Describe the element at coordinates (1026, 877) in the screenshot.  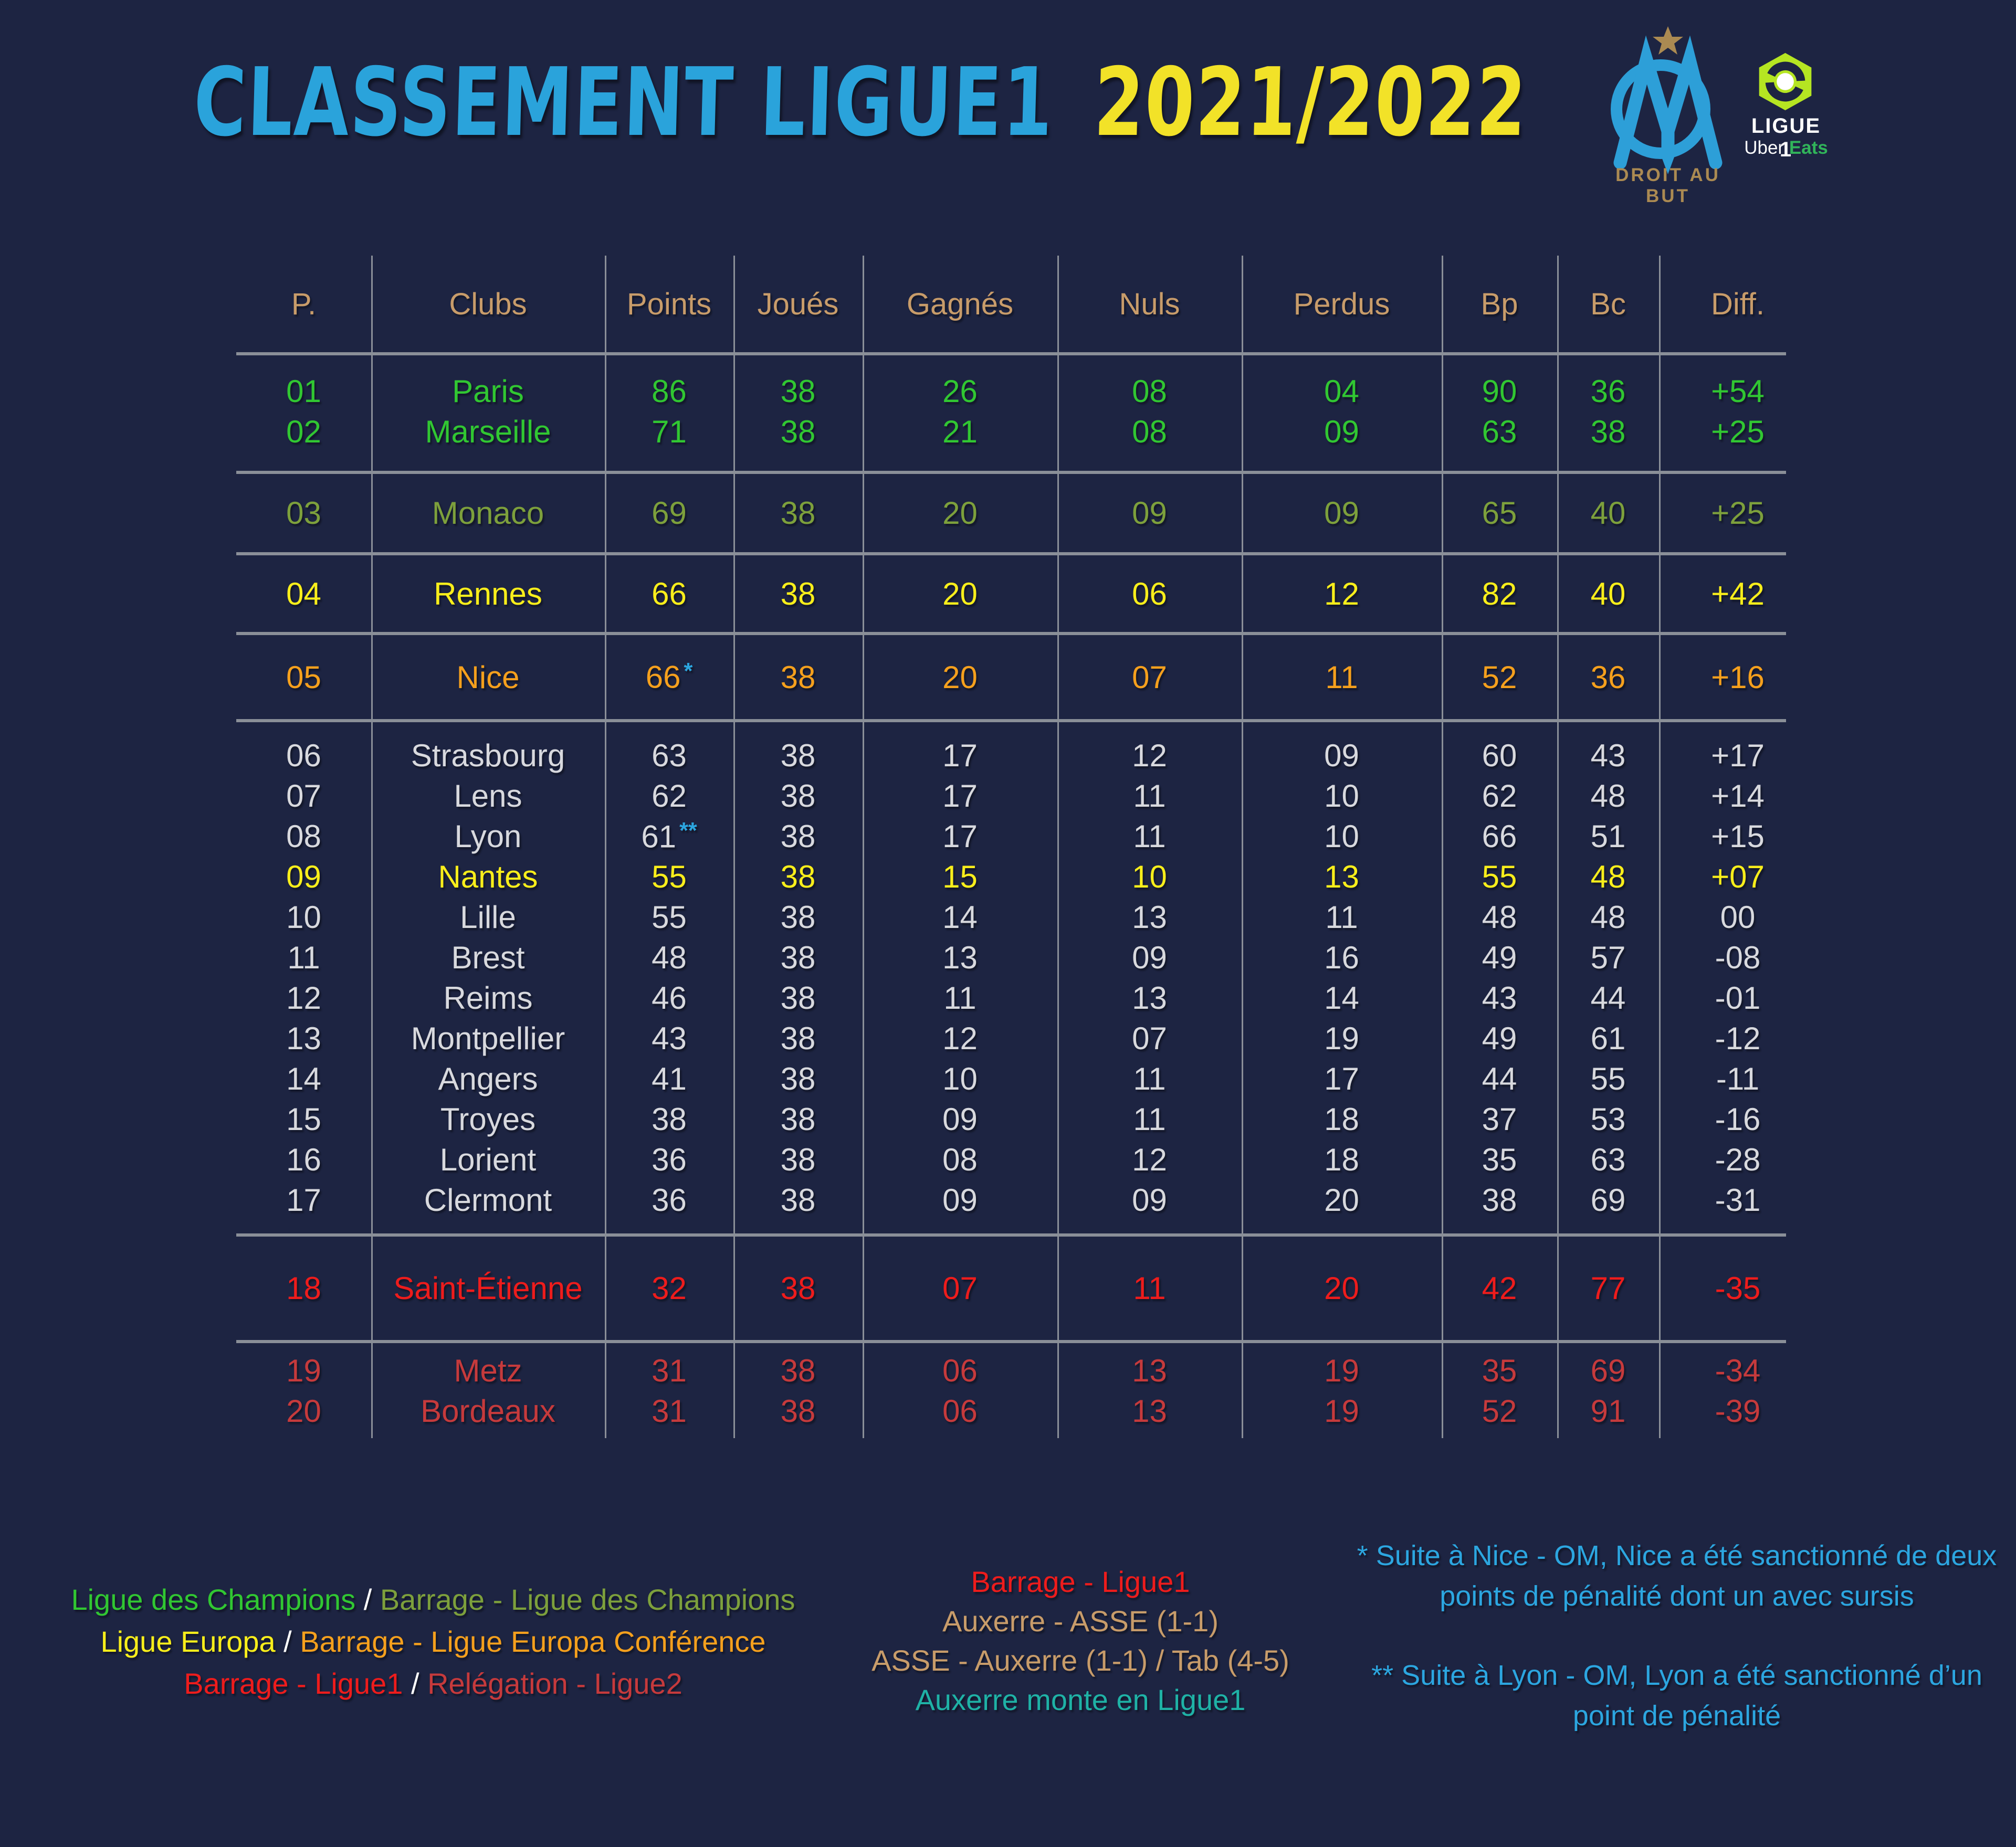
I see `table-row: 09 Nantes 55 38 15 10 13 55 48 +07` at that location.